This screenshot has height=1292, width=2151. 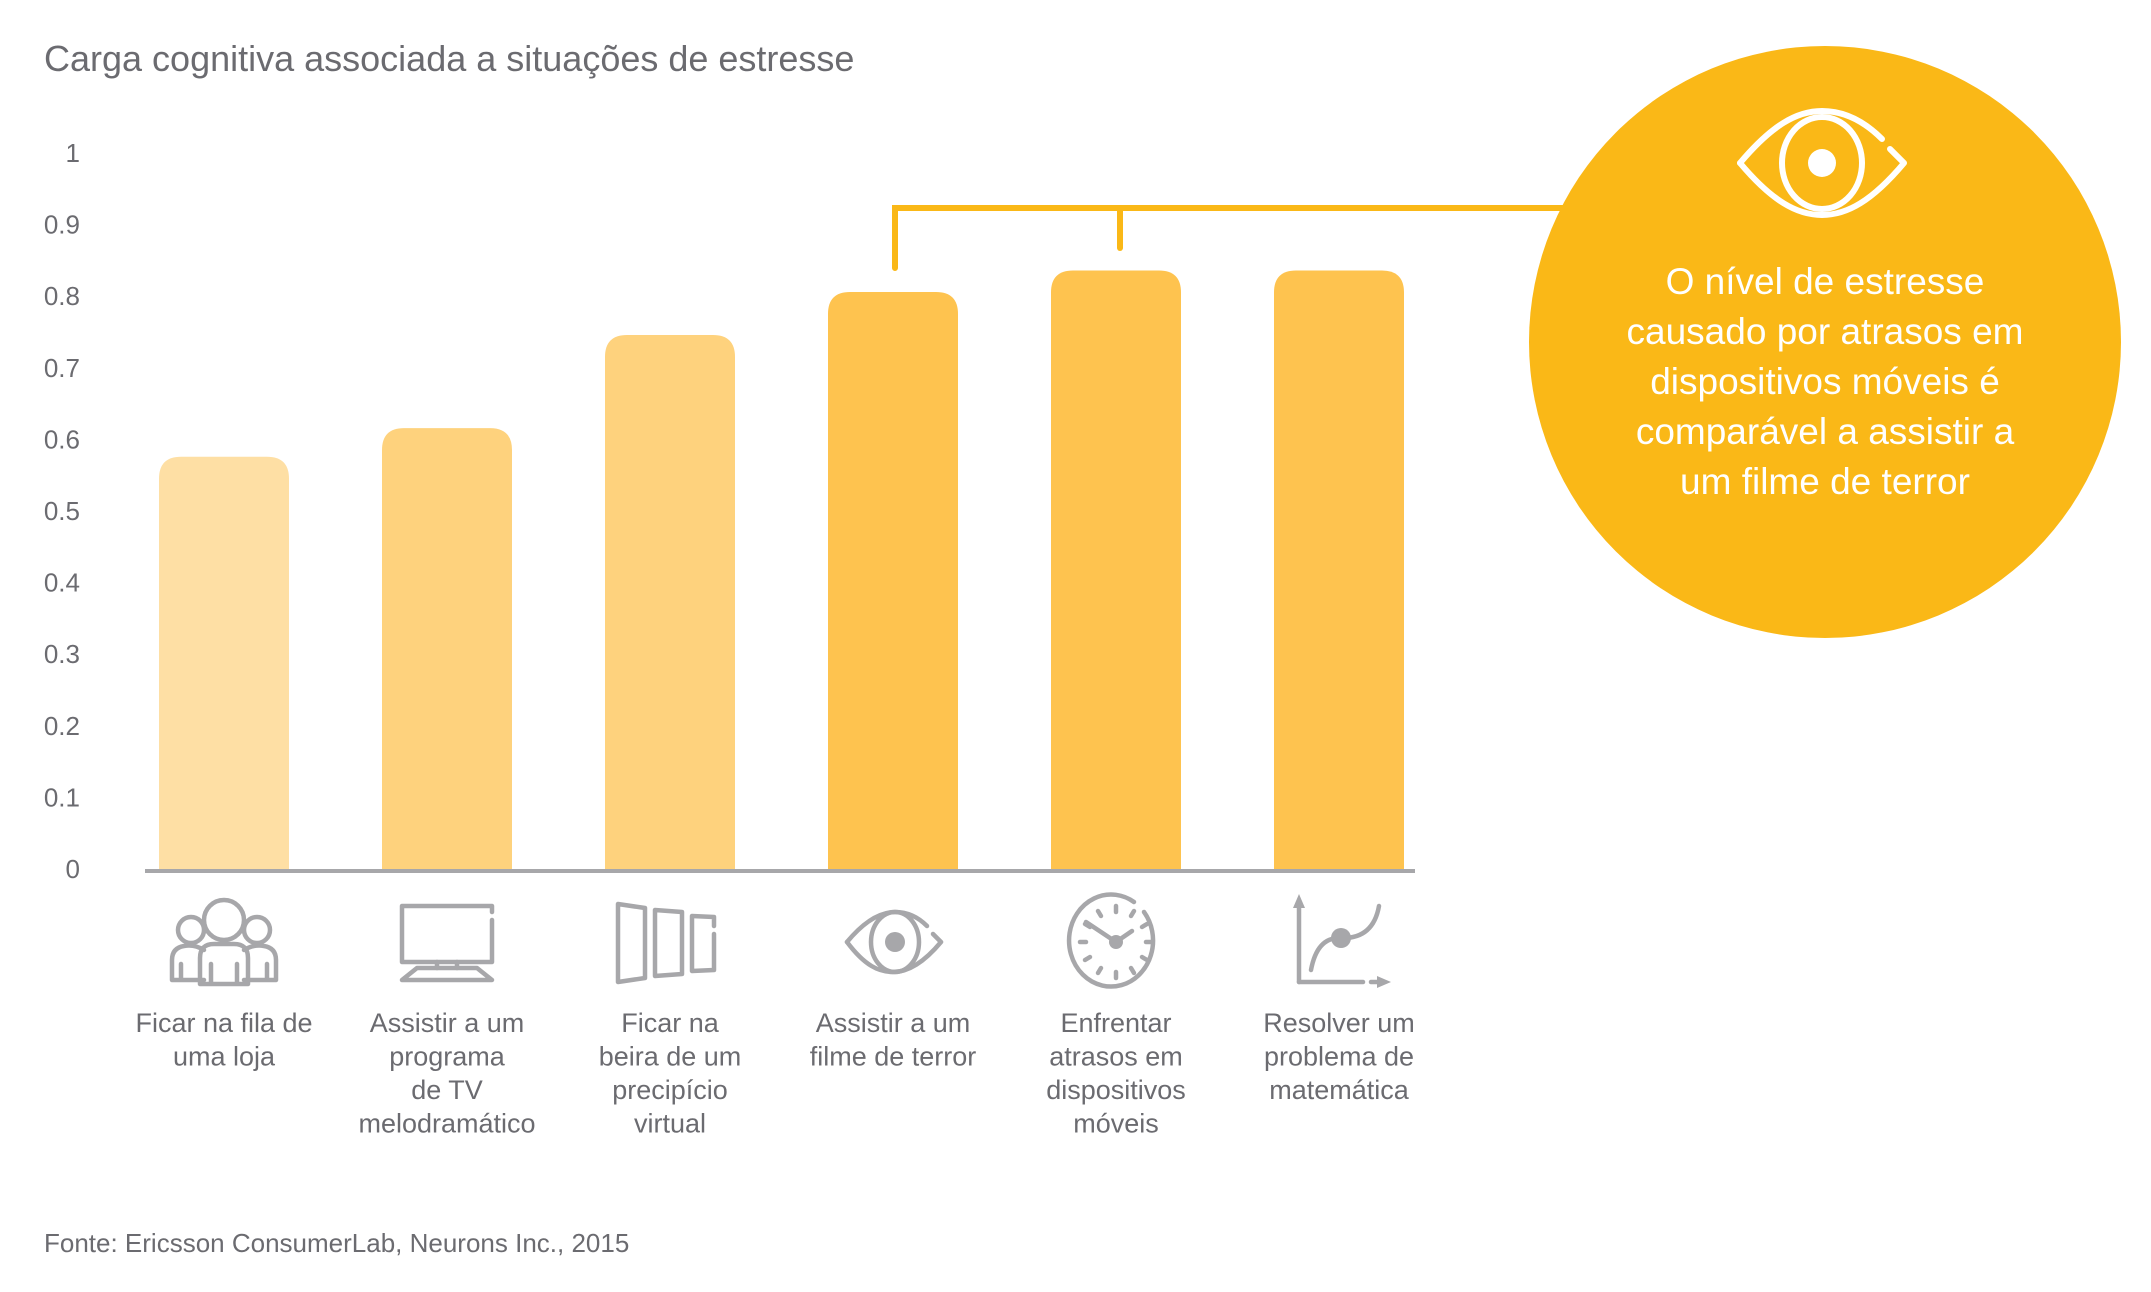 I want to click on y-tick-label: 0.9, so click(x=62, y=225).